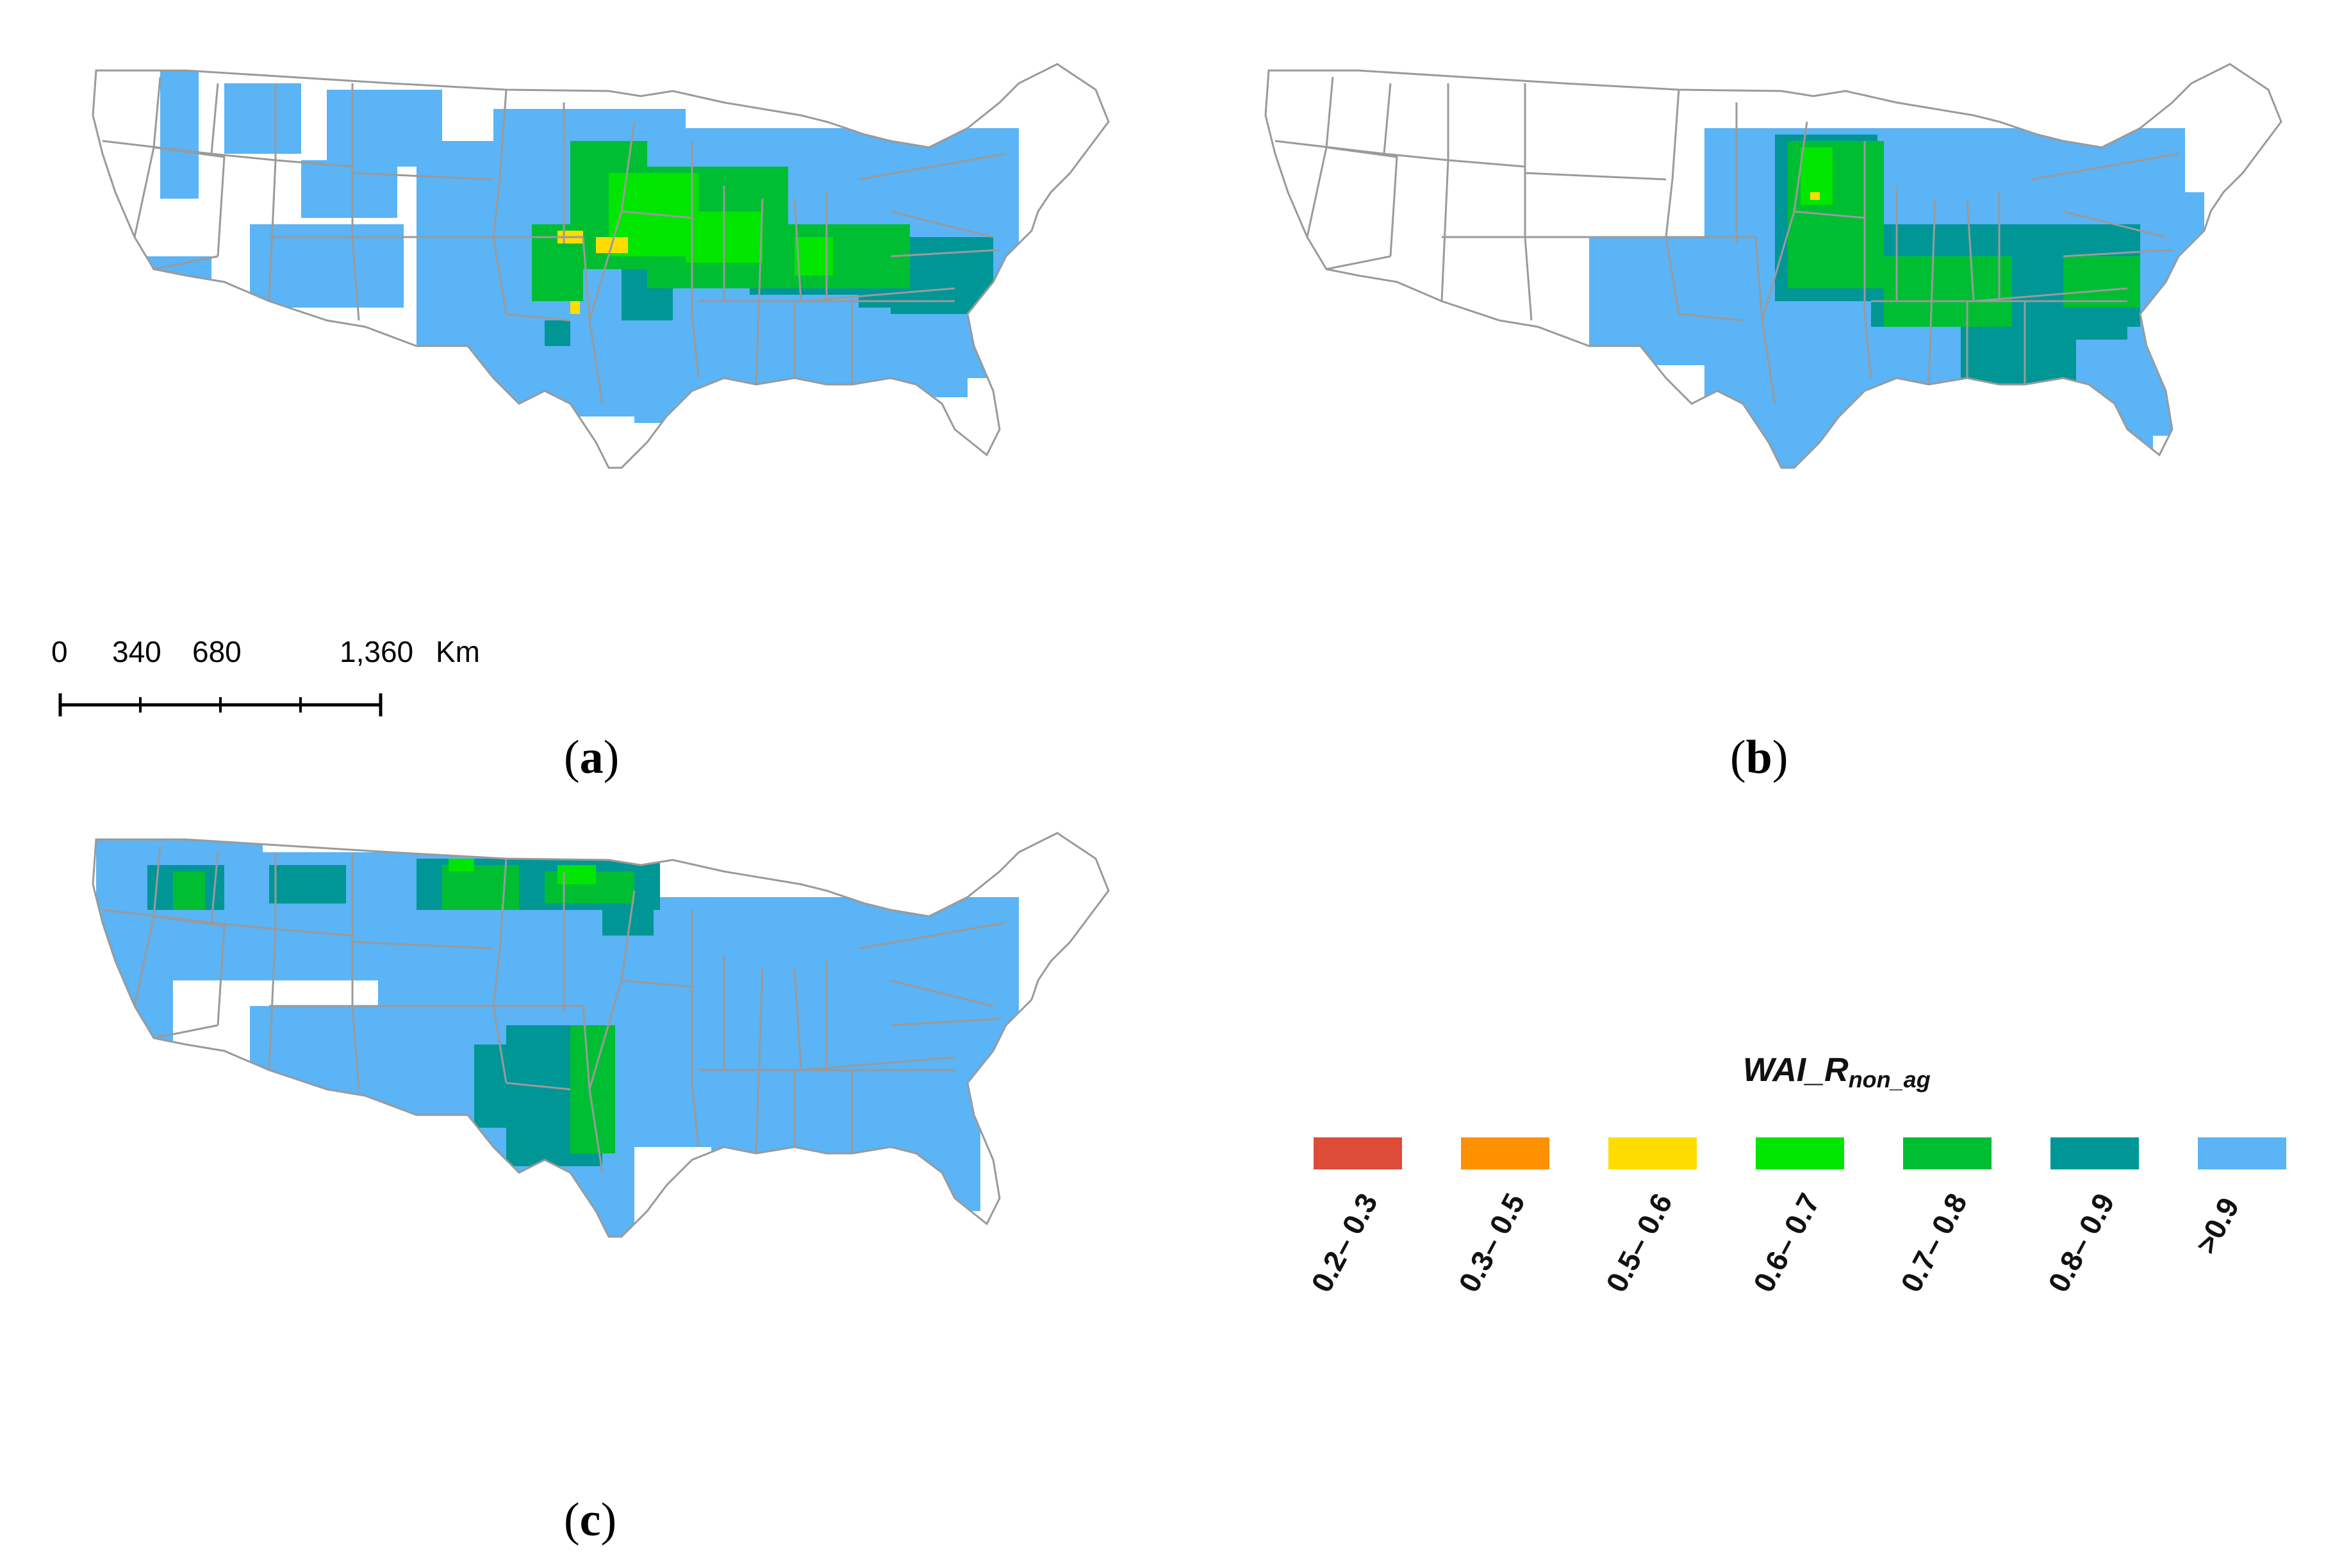 This screenshot has width=2326, height=1568. Describe the element at coordinates (1786, 1242) in the screenshot. I see `legend-label-0-6-0-7: 0.6– 0.7` at that location.